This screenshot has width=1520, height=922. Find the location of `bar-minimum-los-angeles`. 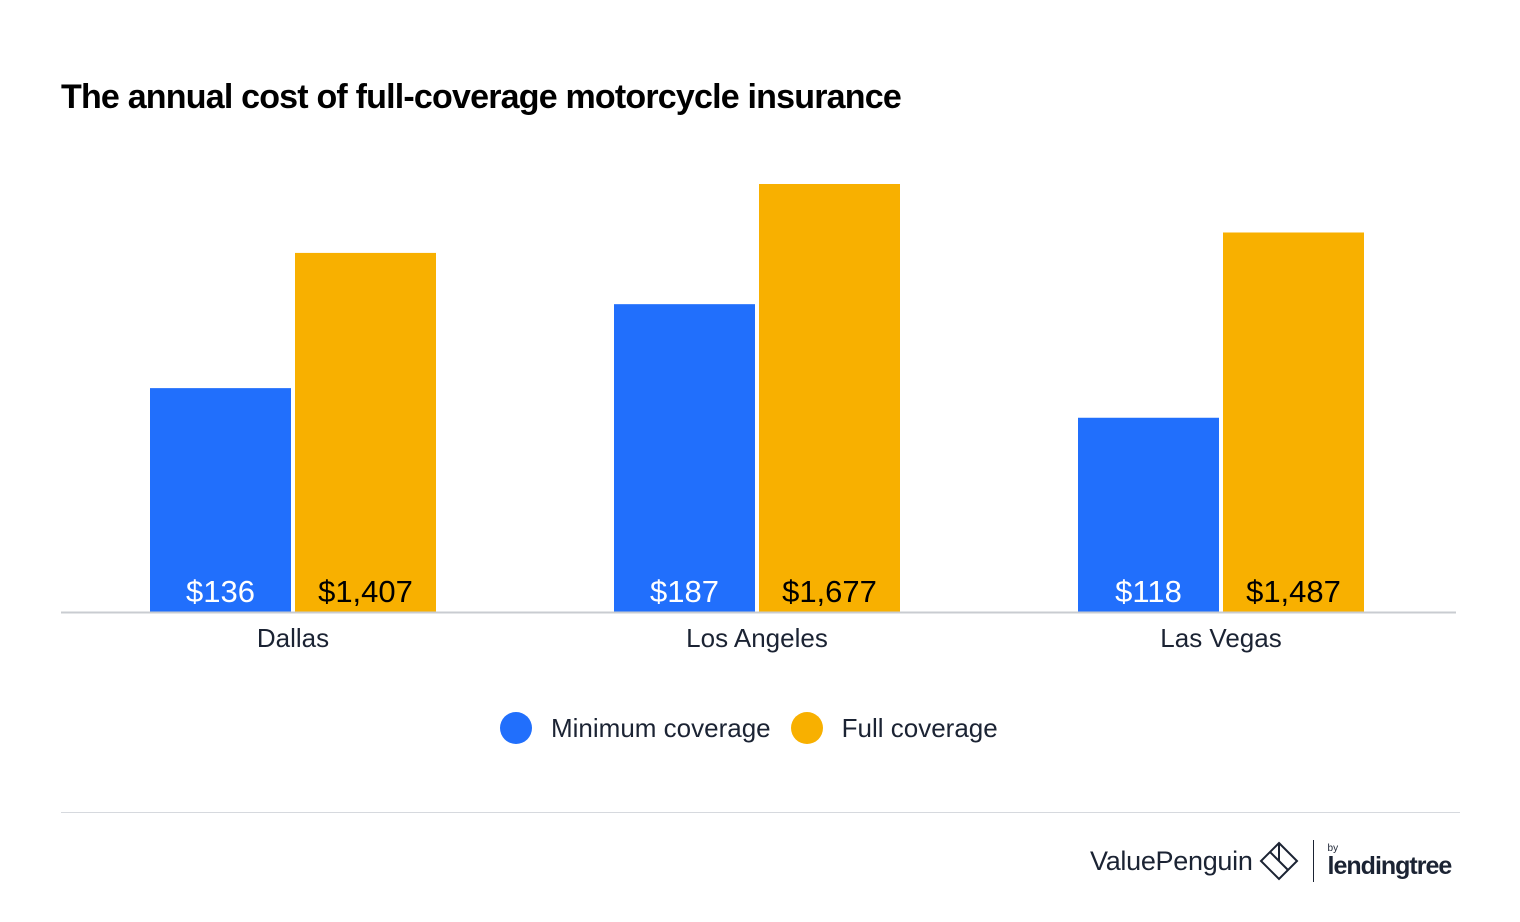

bar-minimum-los-angeles is located at coordinates (684, 458).